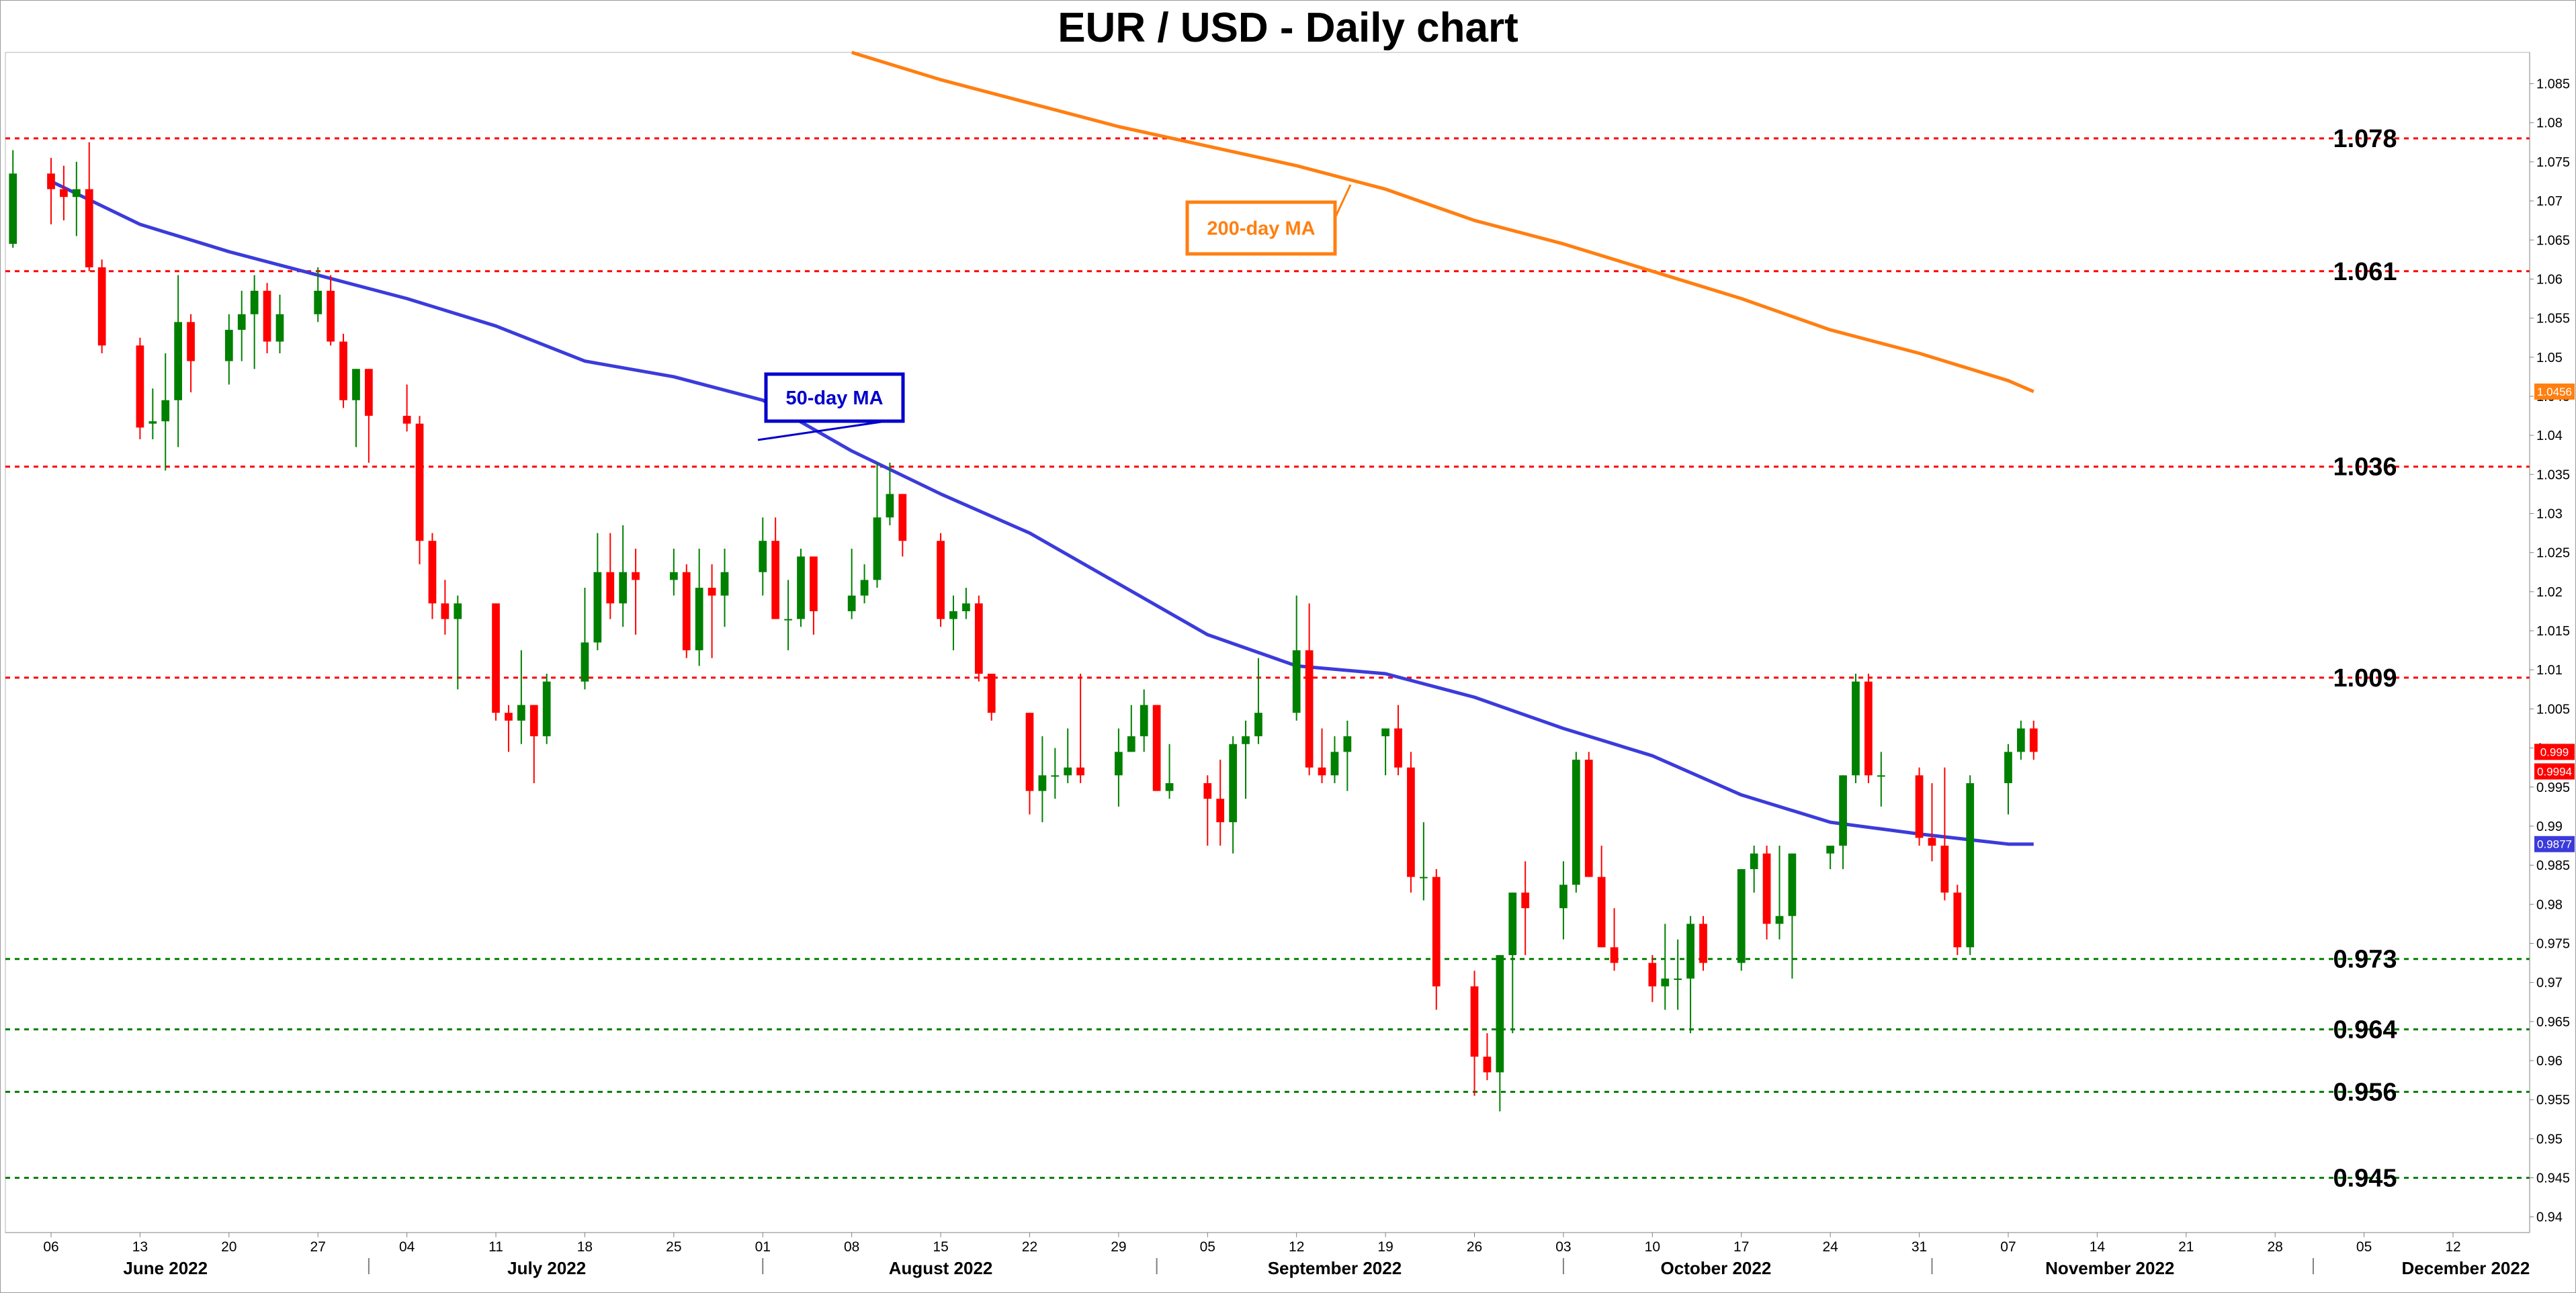 This screenshot has height=1293, width=2576. I want to click on month-label: August 2022, so click(941, 1268).